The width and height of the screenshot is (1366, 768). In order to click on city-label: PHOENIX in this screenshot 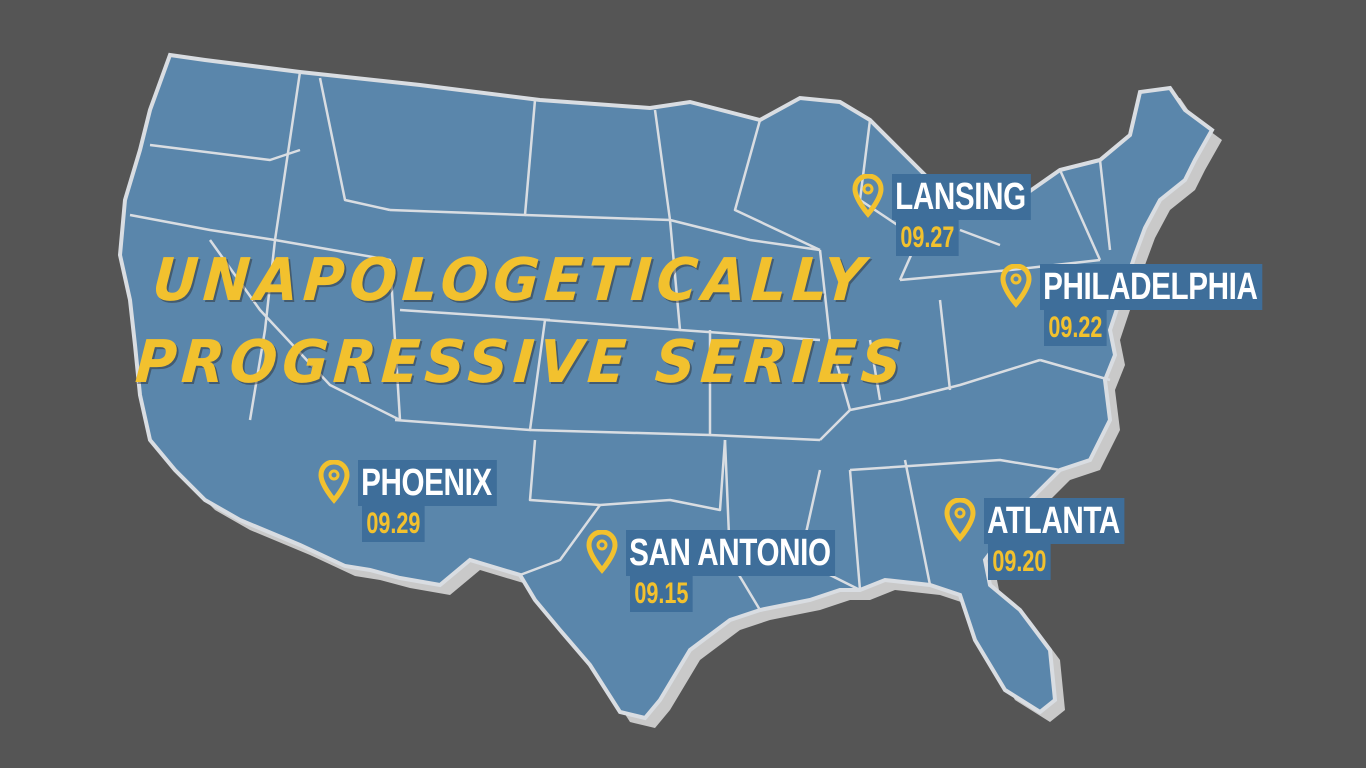, I will do `click(427, 483)`.